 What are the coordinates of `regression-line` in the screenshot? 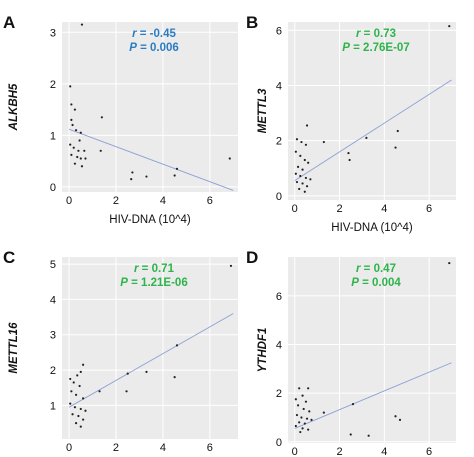 It's located at (151, 360).